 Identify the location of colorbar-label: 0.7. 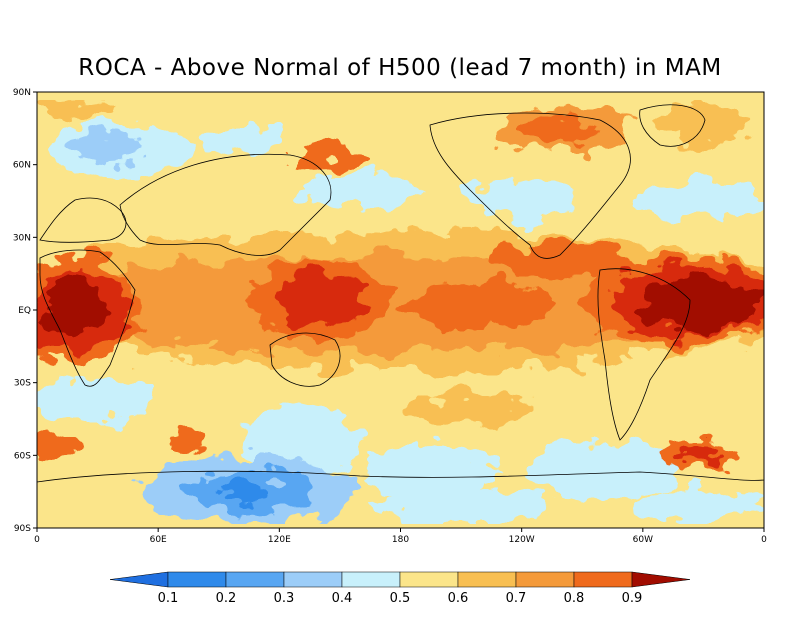
(516, 598).